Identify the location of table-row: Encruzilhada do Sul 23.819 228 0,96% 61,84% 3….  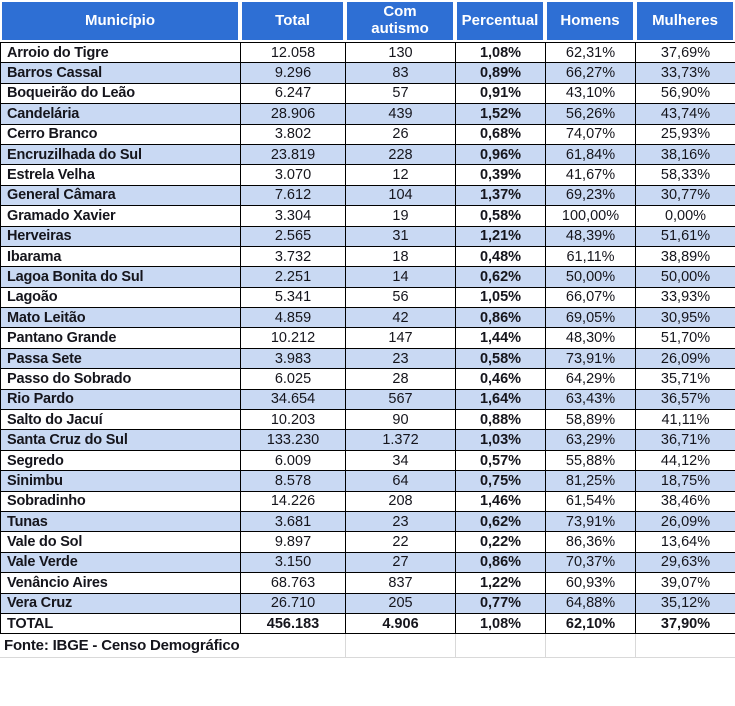
(367, 154).